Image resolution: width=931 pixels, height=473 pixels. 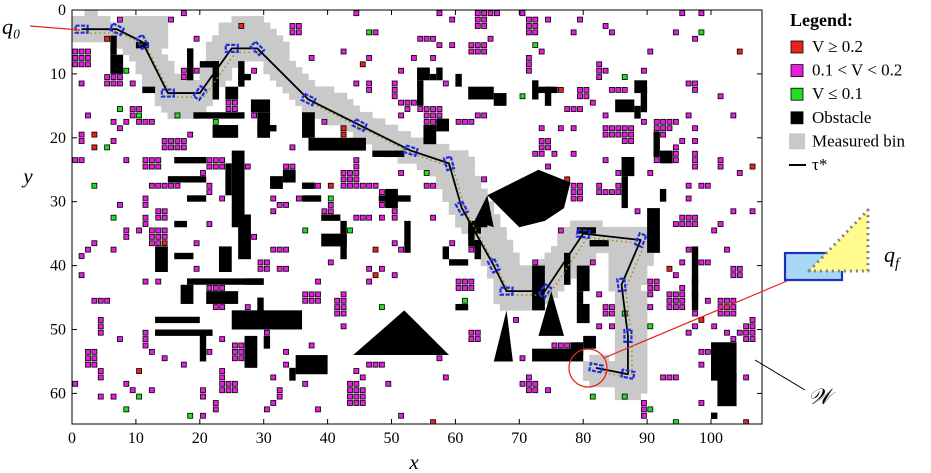 I want to click on x-tick-label: 10, so click(x=136, y=438).